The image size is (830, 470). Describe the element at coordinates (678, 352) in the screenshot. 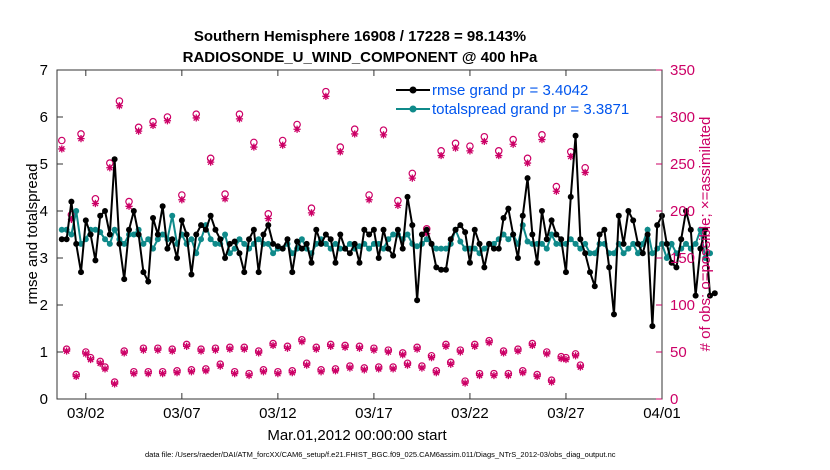

I see `y-right-tick-label: 50` at that location.